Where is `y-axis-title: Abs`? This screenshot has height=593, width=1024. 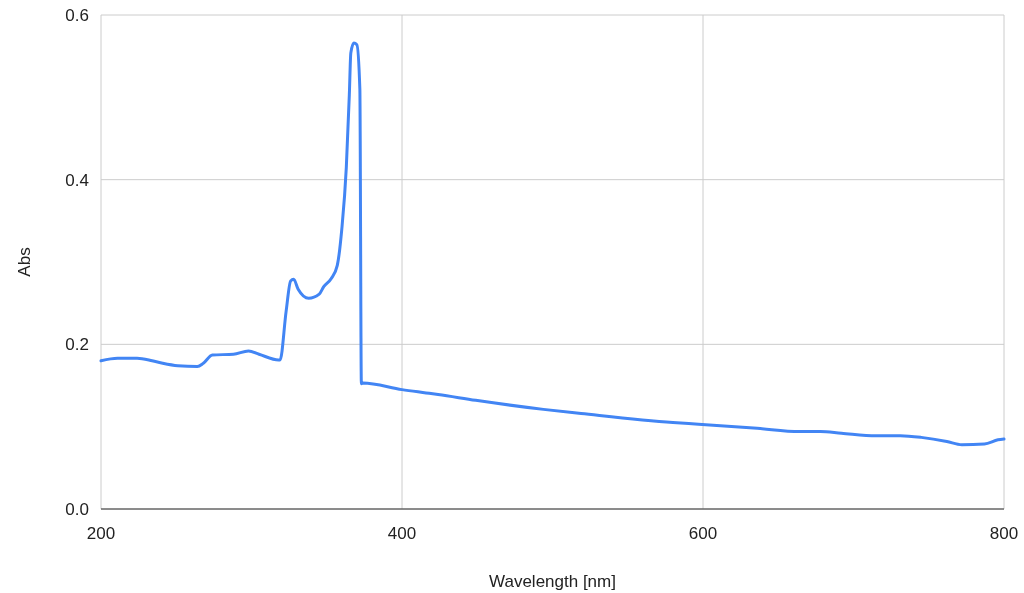 y-axis-title: Abs is located at coordinates (24, 262).